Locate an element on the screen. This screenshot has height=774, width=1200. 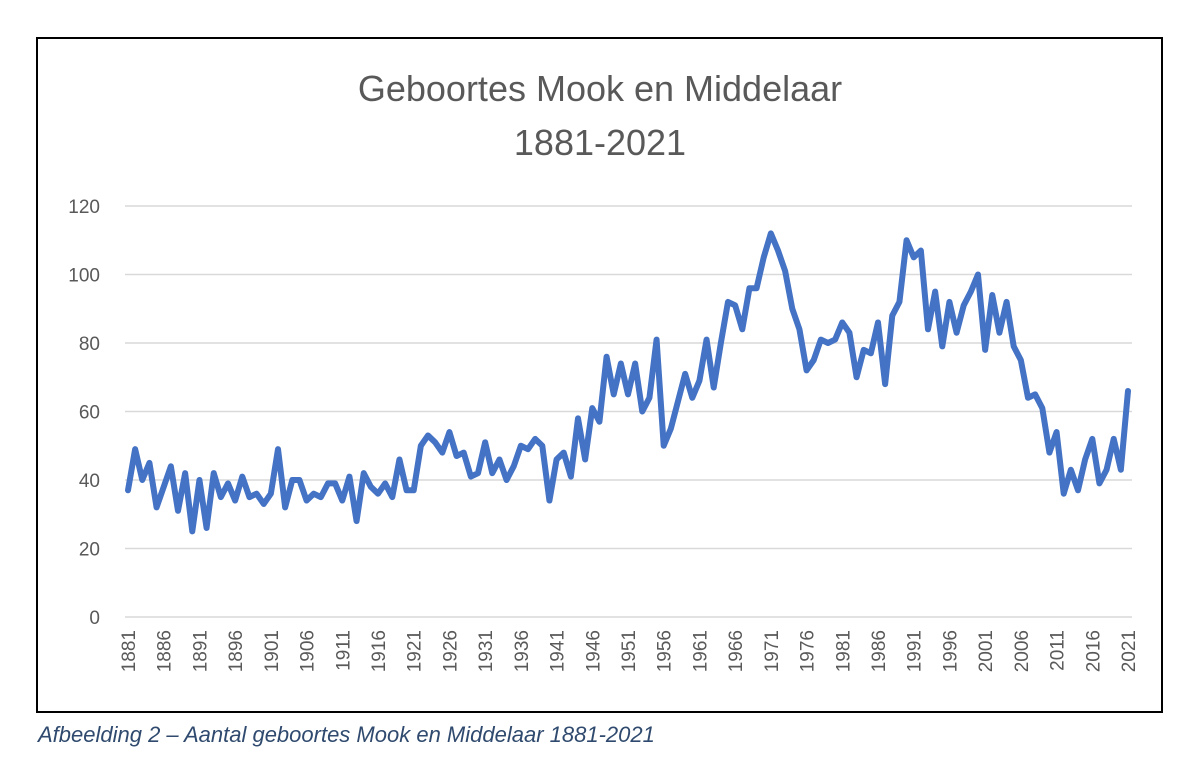
y-tick-label: 60 is located at coordinates (89, 413).